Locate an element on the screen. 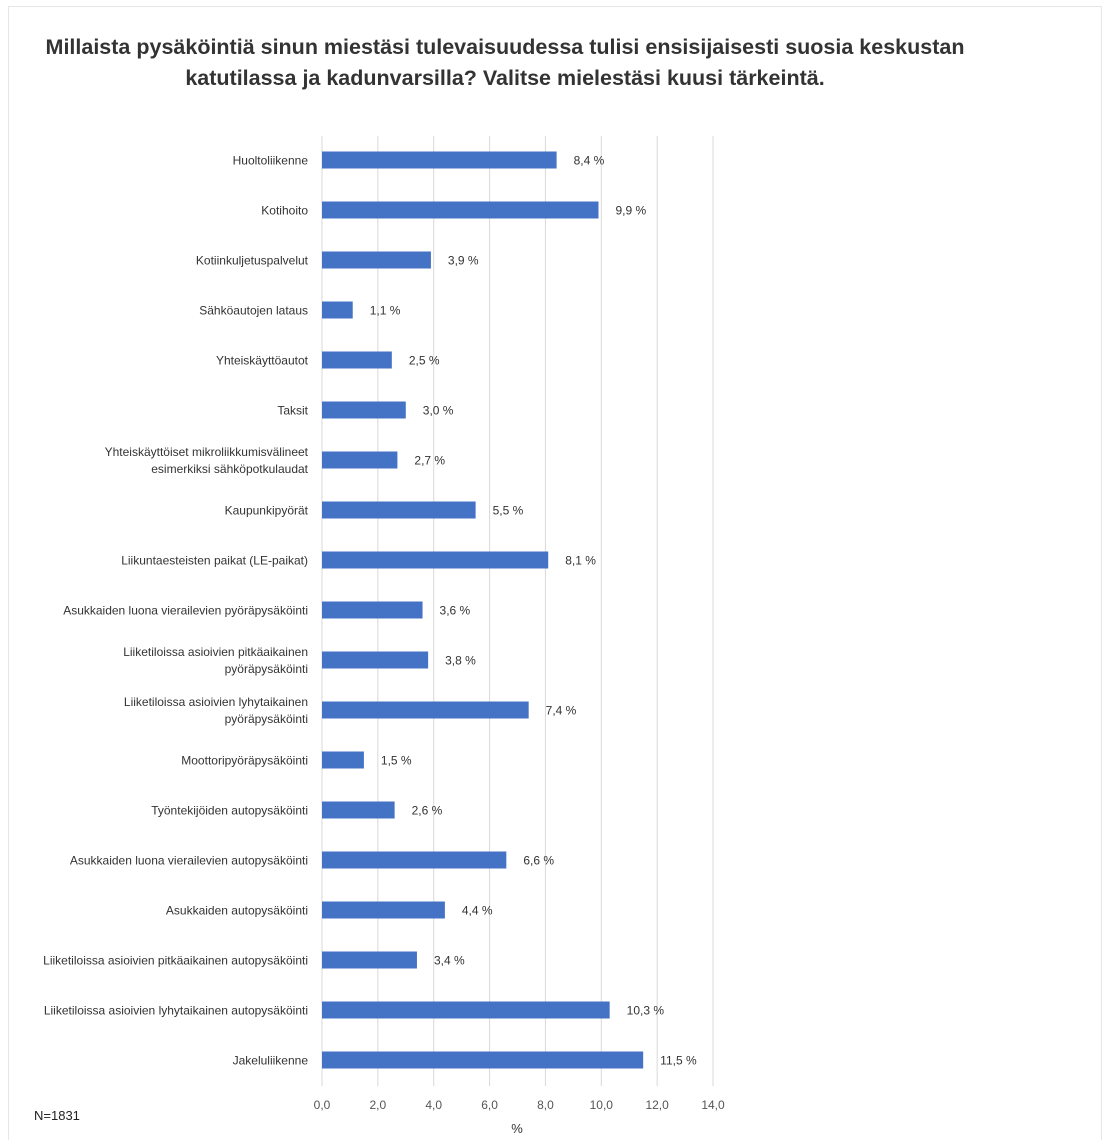 The image size is (1111, 1140). data-label: 1,5 % is located at coordinates (396, 761).